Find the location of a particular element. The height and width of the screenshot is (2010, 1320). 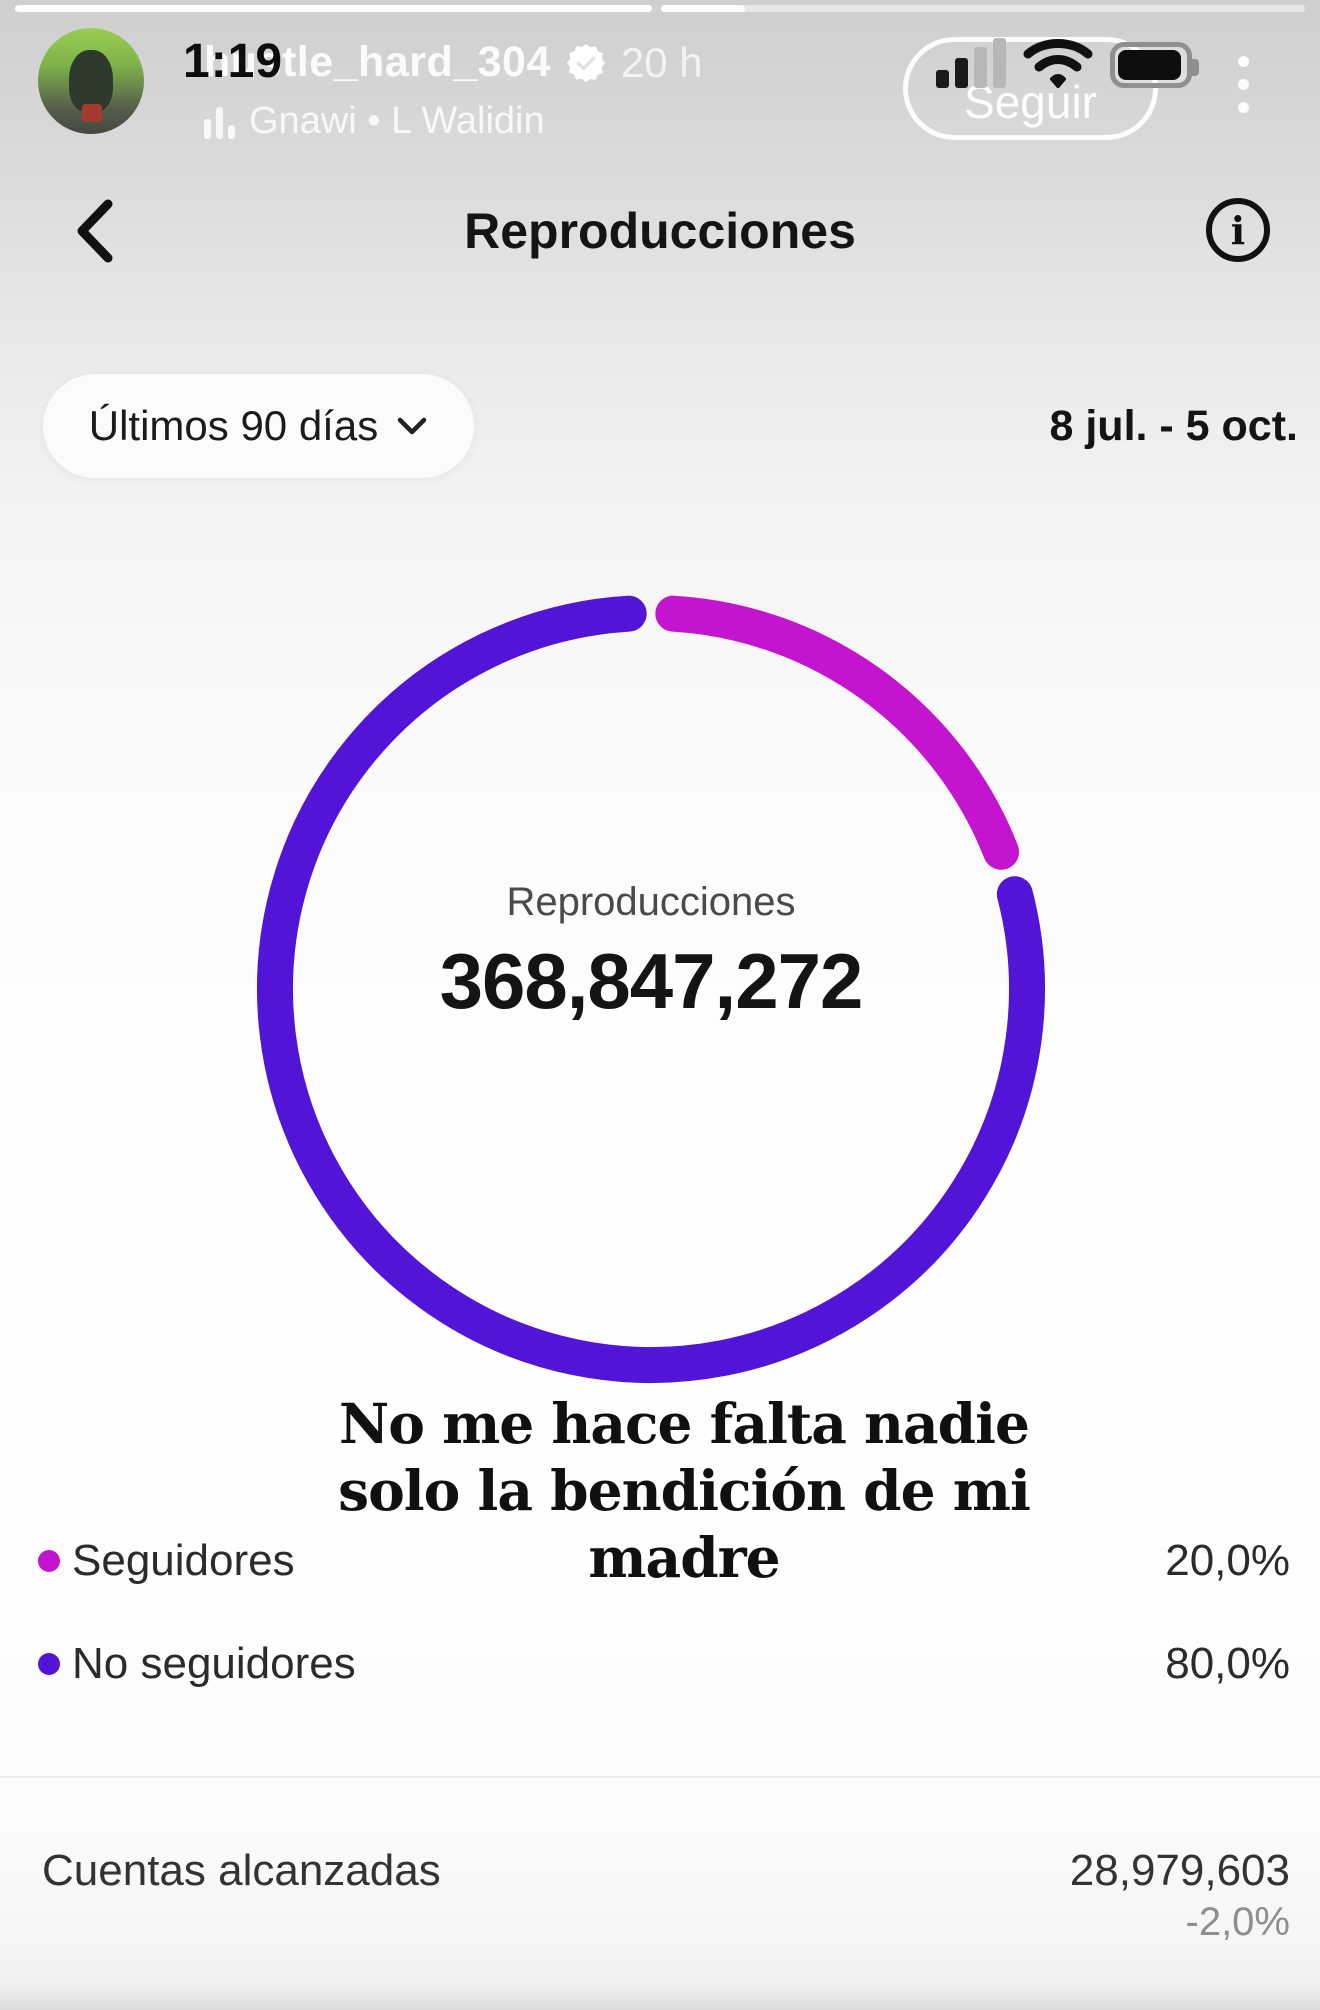

avatar is located at coordinates (91, 81).